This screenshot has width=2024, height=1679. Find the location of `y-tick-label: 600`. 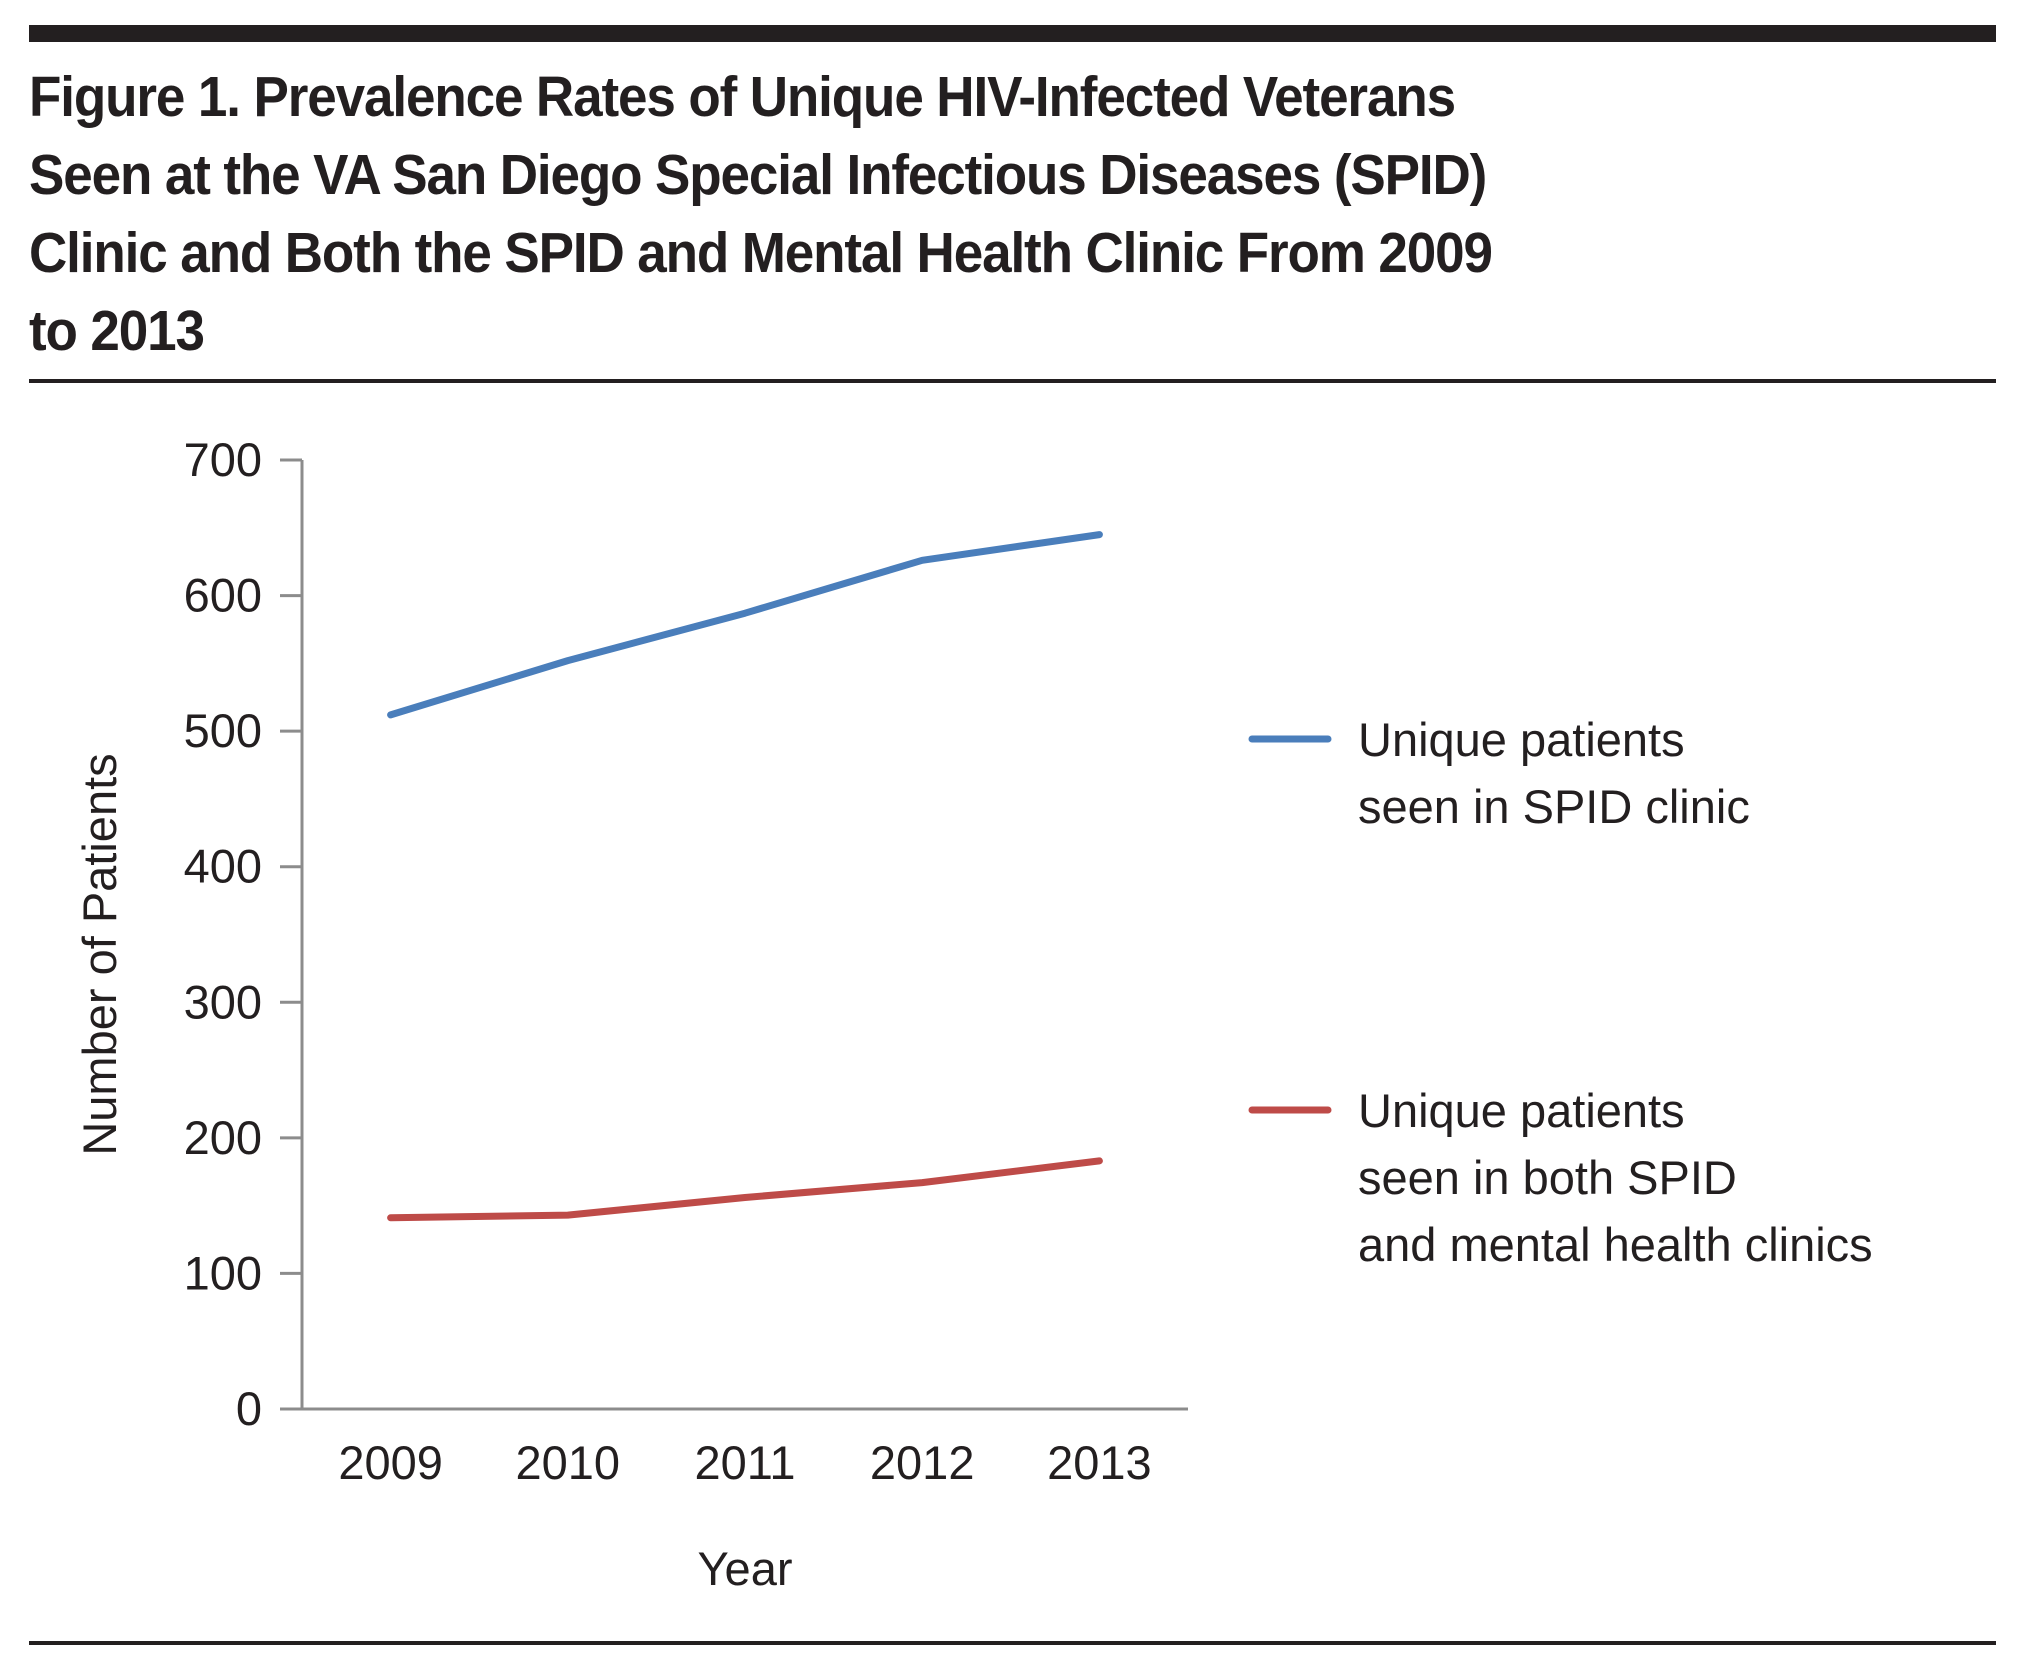

y-tick-label: 600 is located at coordinates (223, 595).